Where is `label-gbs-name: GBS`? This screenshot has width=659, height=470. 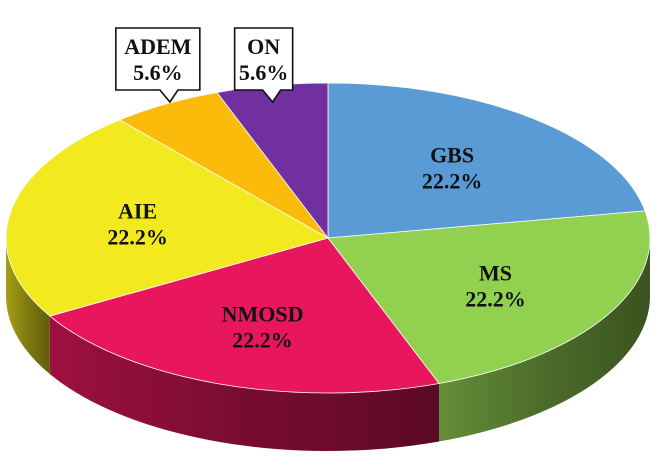
label-gbs-name: GBS is located at coordinates (452, 155).